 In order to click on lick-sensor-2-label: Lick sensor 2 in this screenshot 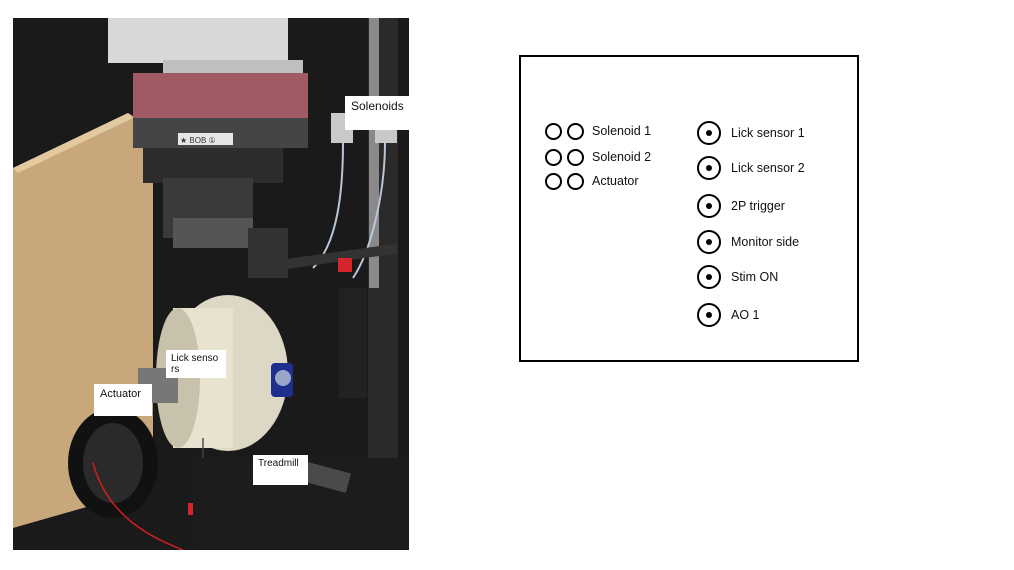, I will do `click(768, 168)`.